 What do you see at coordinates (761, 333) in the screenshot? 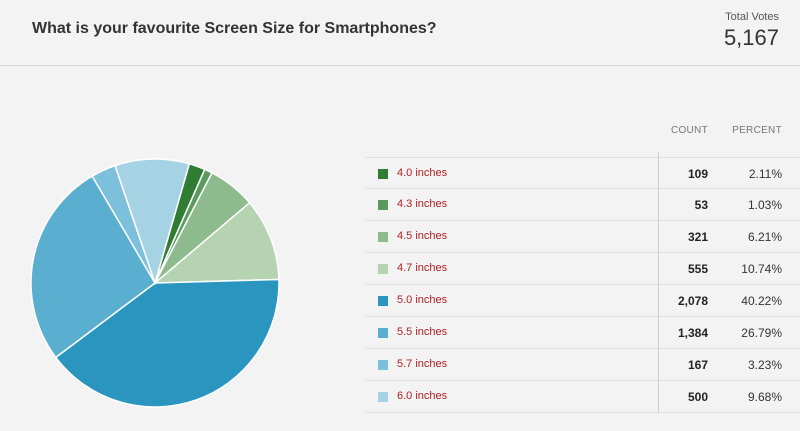
I see `vote-percent: 26.79%` at bounding box center [761, 333].